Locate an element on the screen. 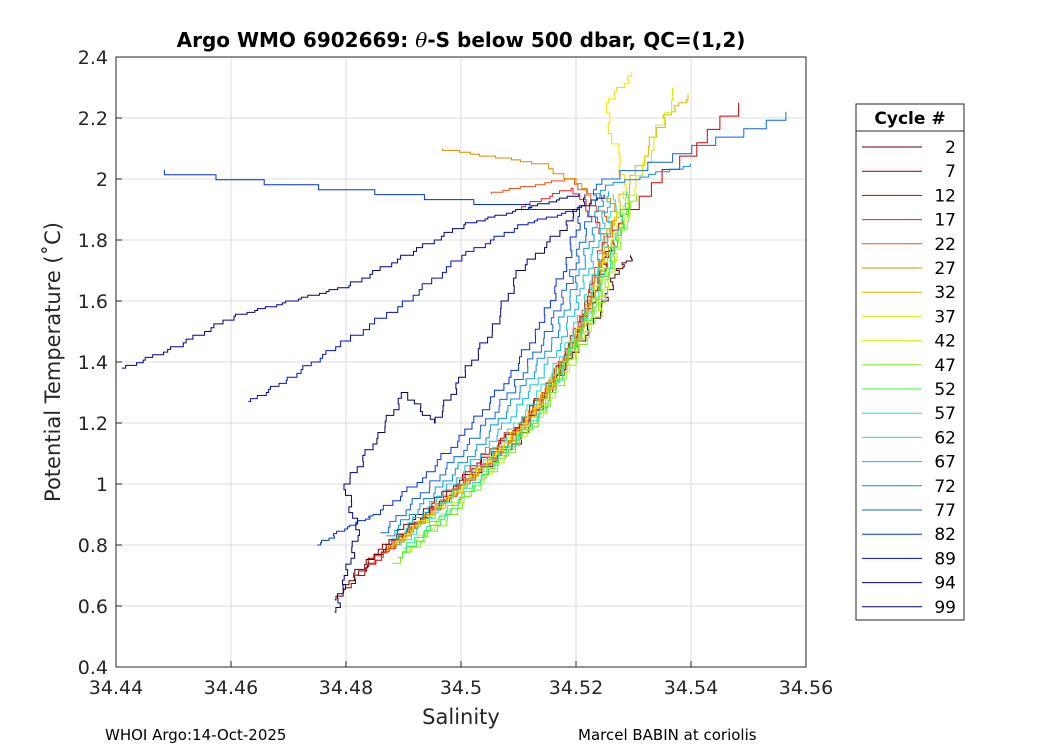 Image resolution: width=1050 pixels, height=750 pixels. y-tick-label-1: 0.6 is located at coordinates (93, 607).